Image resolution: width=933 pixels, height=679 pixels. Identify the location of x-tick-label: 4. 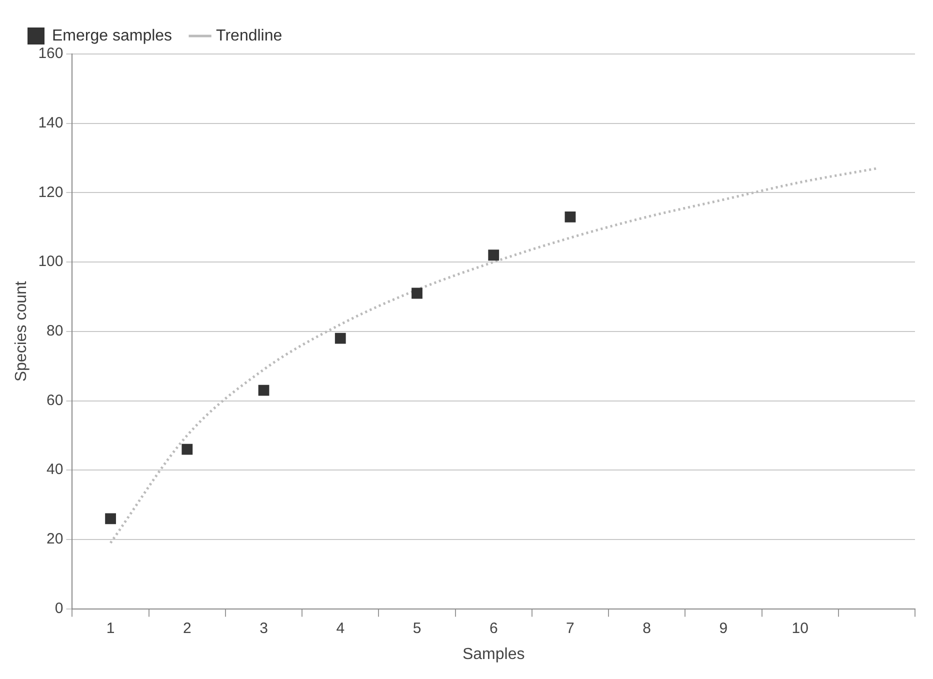
(340, 628).